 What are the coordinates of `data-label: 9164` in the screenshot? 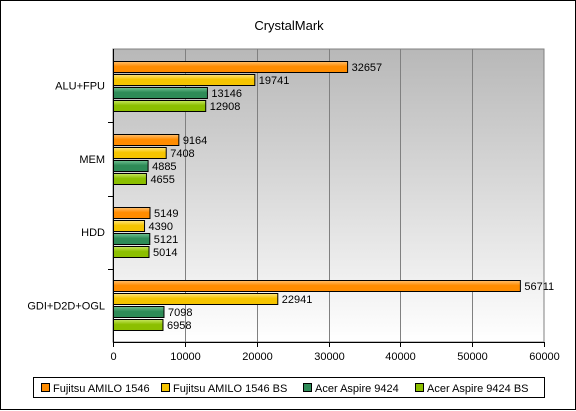 It's located at (195, 141).